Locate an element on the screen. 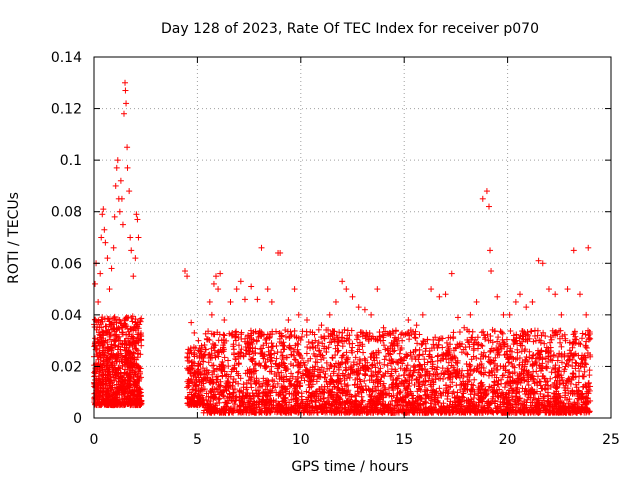 The height and width of the screenshot is (480, 640). x-tick-label: 10 is located at coordinates (301, 440).